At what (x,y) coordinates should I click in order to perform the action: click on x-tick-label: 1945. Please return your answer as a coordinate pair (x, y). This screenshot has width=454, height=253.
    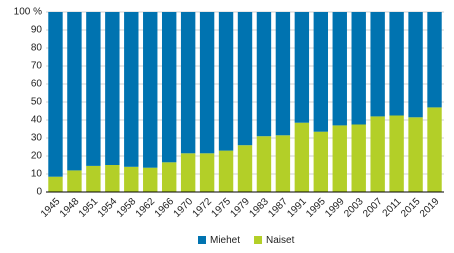
    Looking at the image, I should click on (51, 208).